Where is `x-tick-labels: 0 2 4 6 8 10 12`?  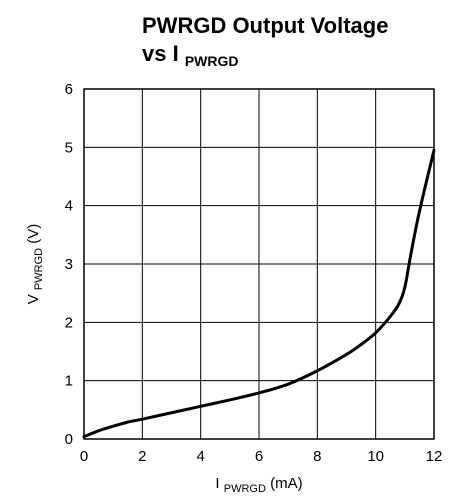
x-tick-labels: 0 2 4 6 8 10 12 is located at coordinates (261, 456).